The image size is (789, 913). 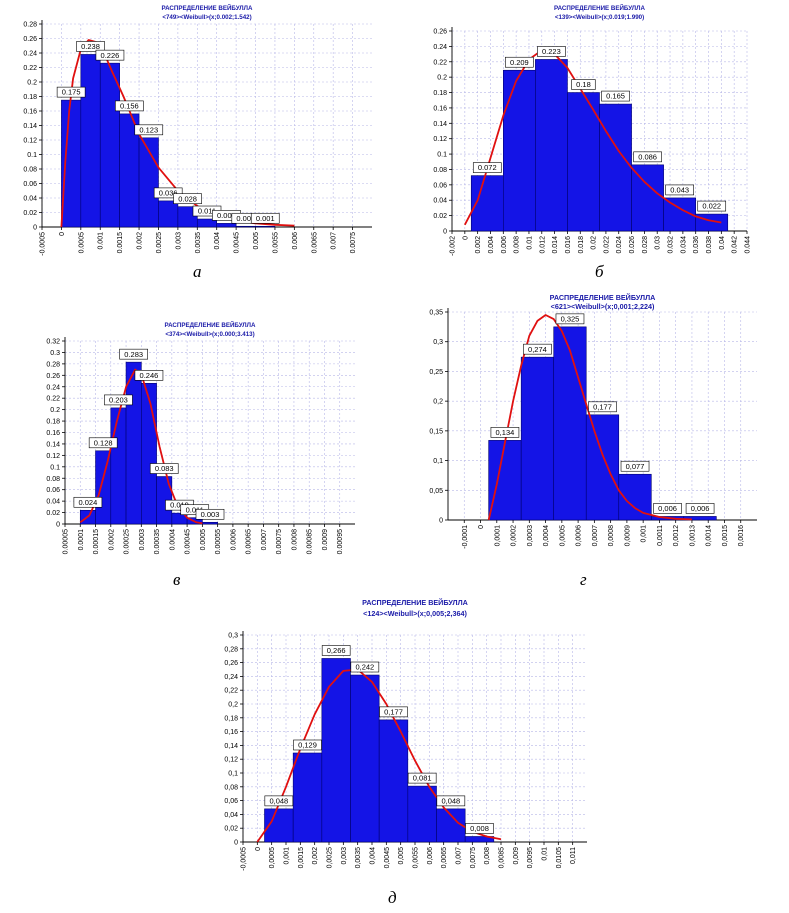 I want to click on y-tick-label: 0,2, so click(x=438, y=402).